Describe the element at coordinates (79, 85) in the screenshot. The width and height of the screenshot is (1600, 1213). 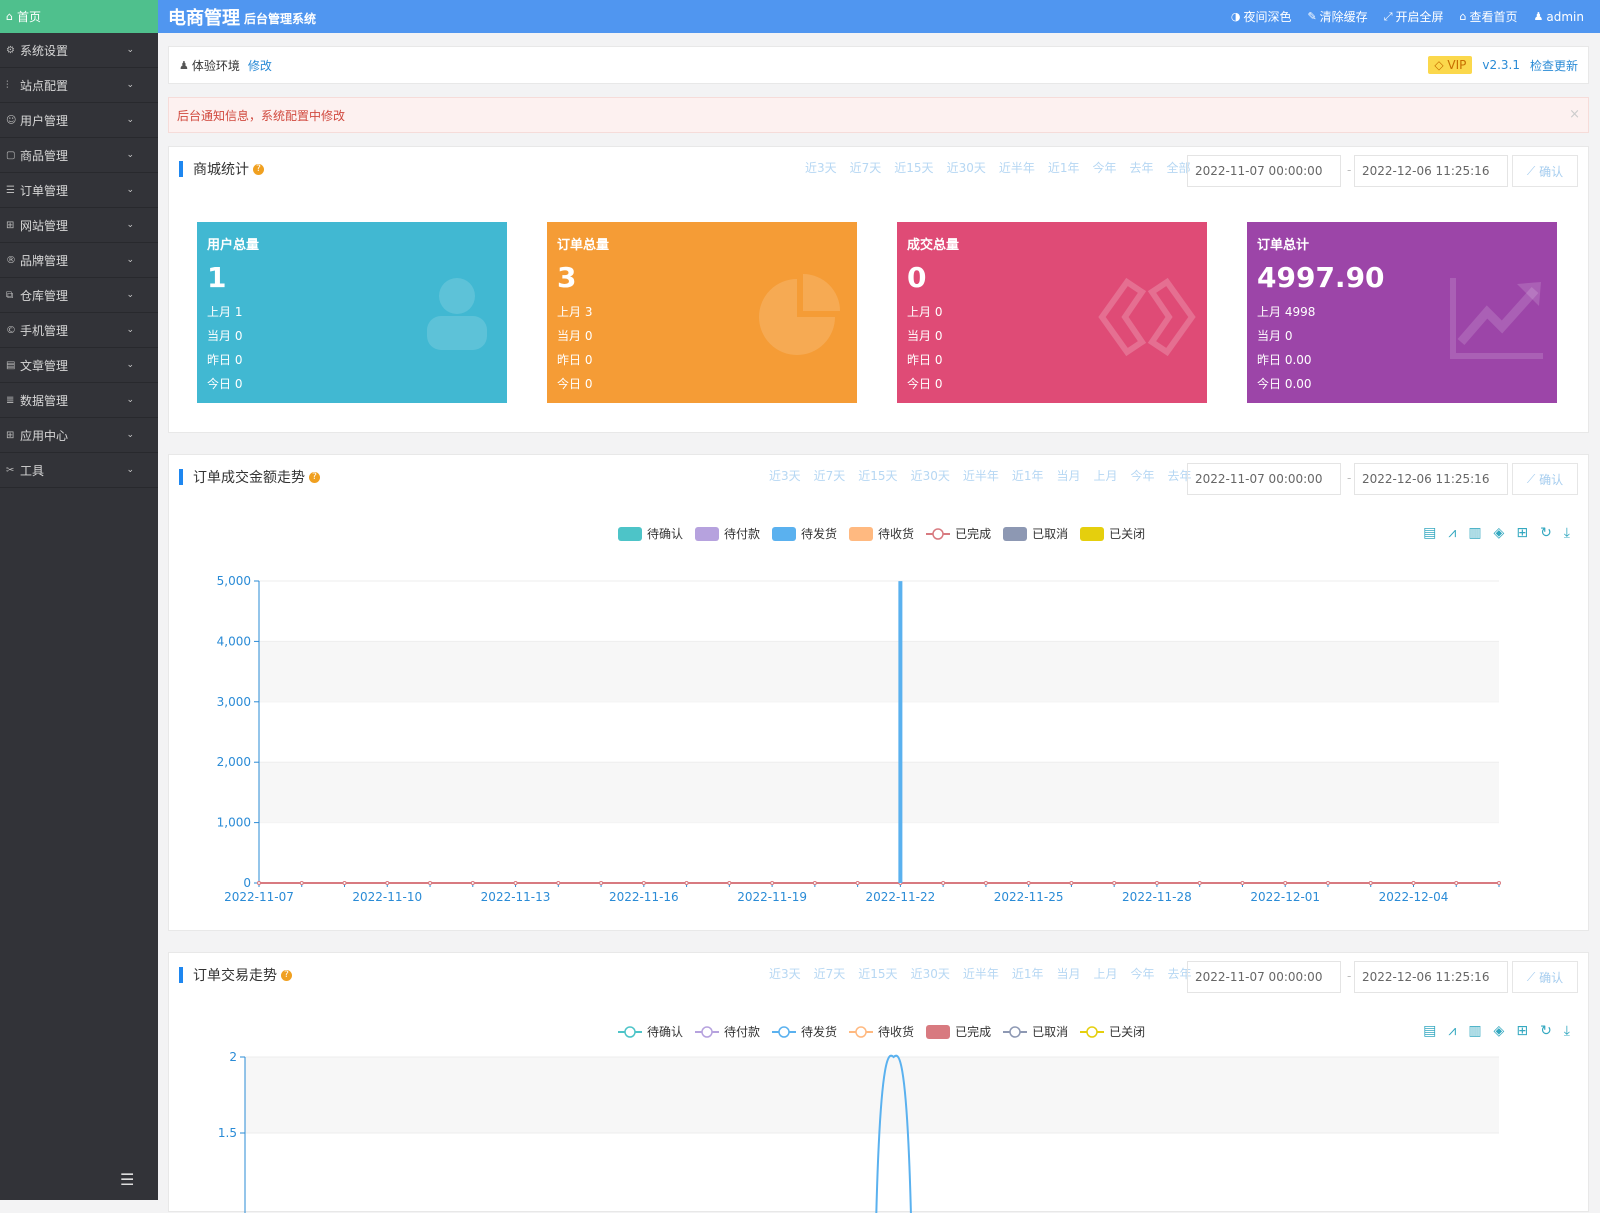
I see `sidebar-item-1: ⫶ 站点配置 ⌄` at that location.